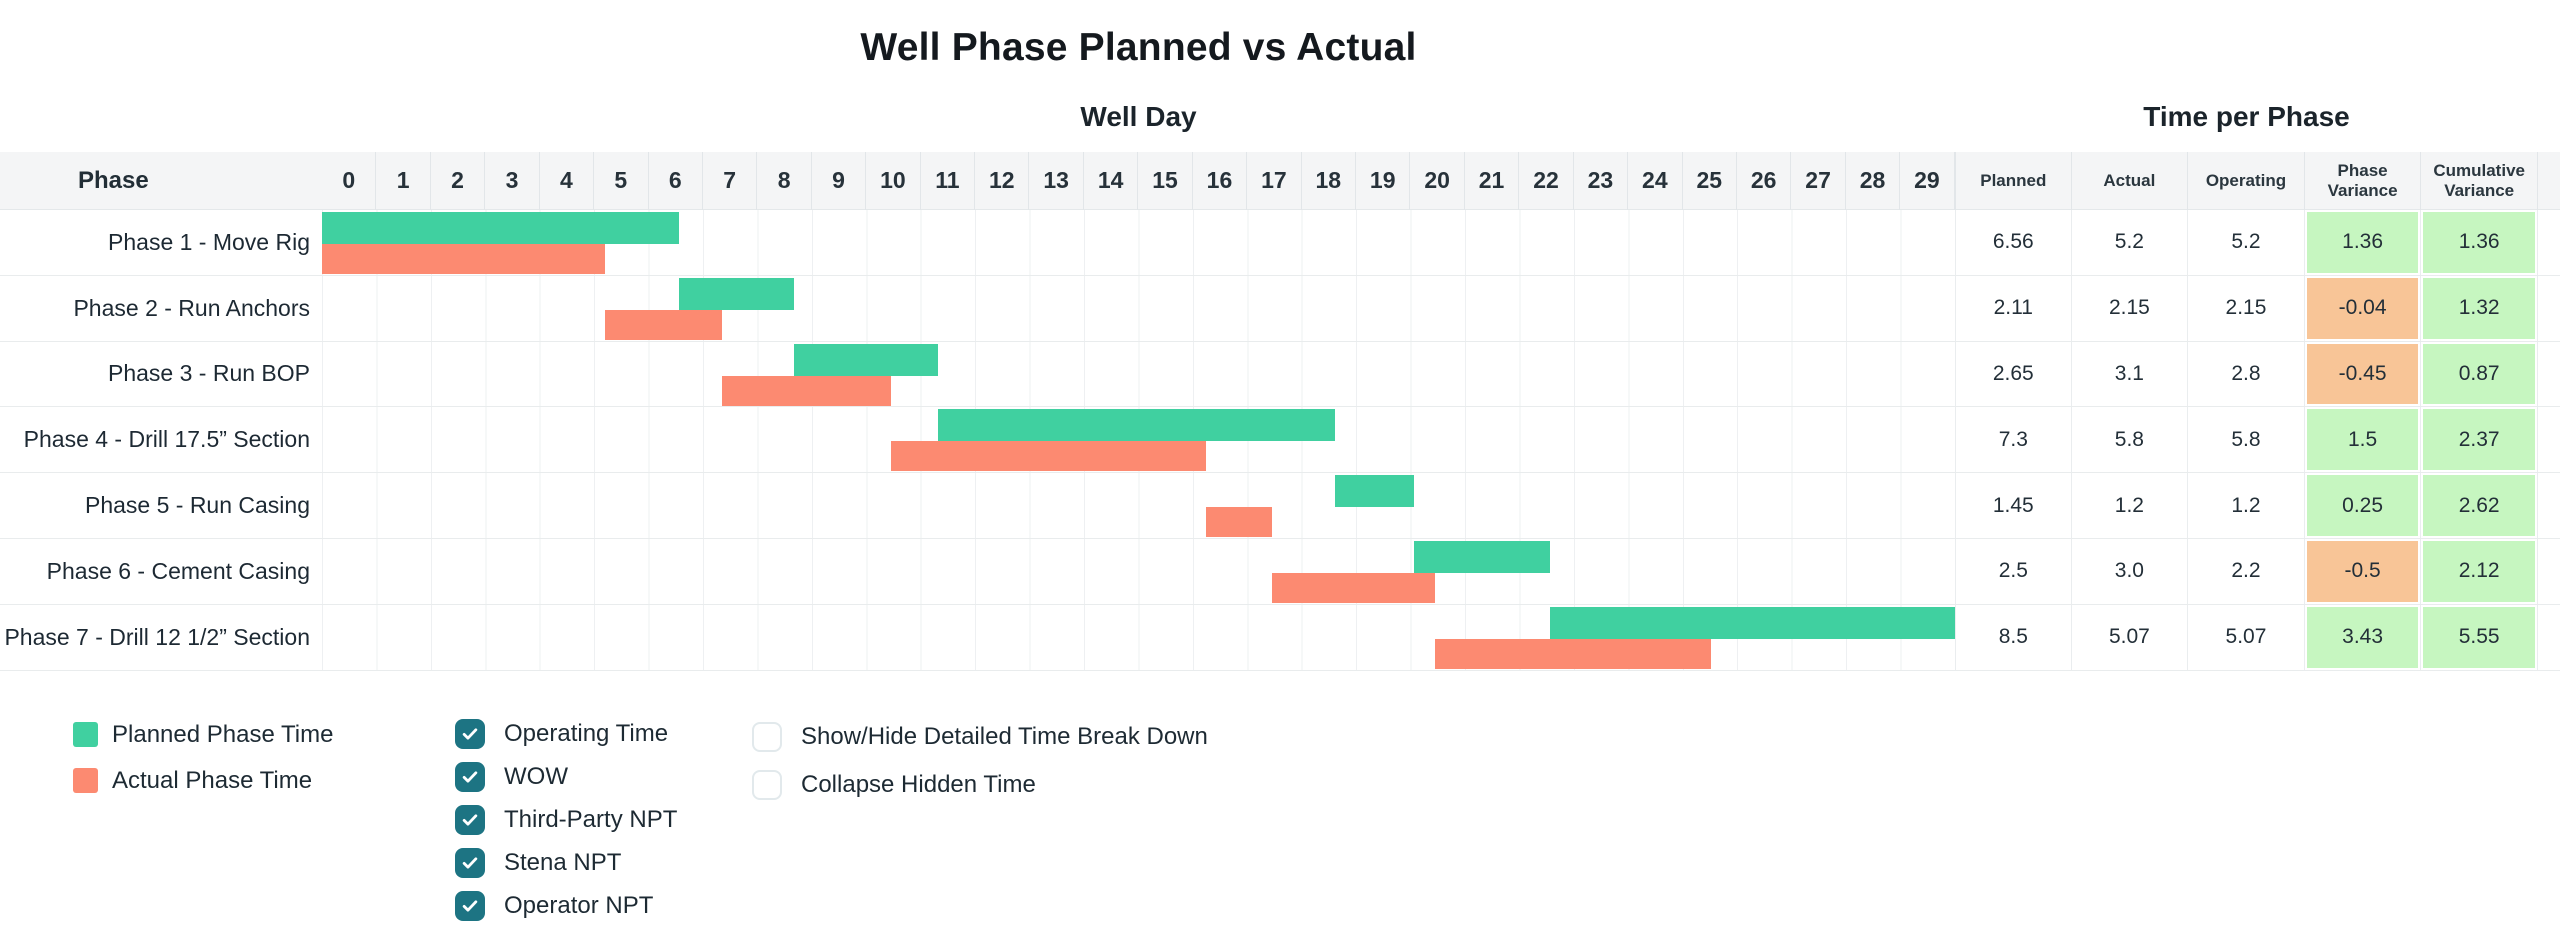 Image resolution: width=2560 pixels, height=950 pixels. I want to click on gantt-row: Phase 6 - Cement Casing 2.5 3.0 2.2 -0.5 2.12, so click(1280, 571).